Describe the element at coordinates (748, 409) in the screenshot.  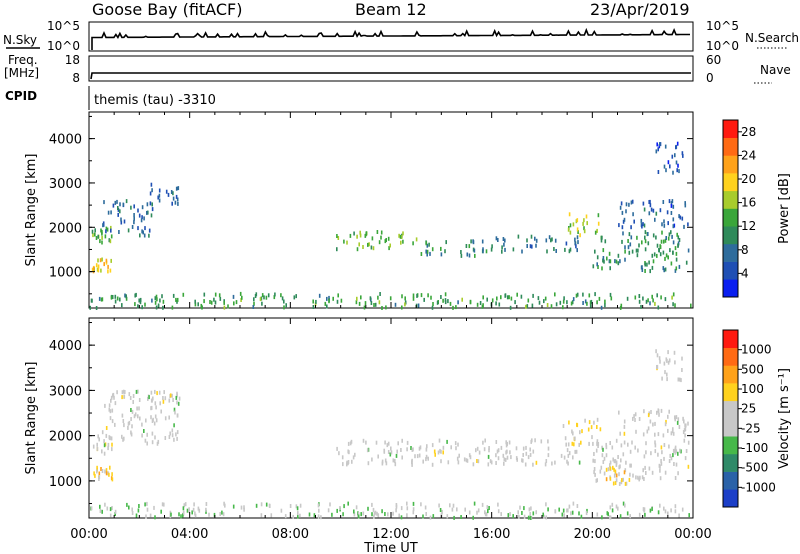
I see `velocity-colorbar-tick-label: 25` at that location.